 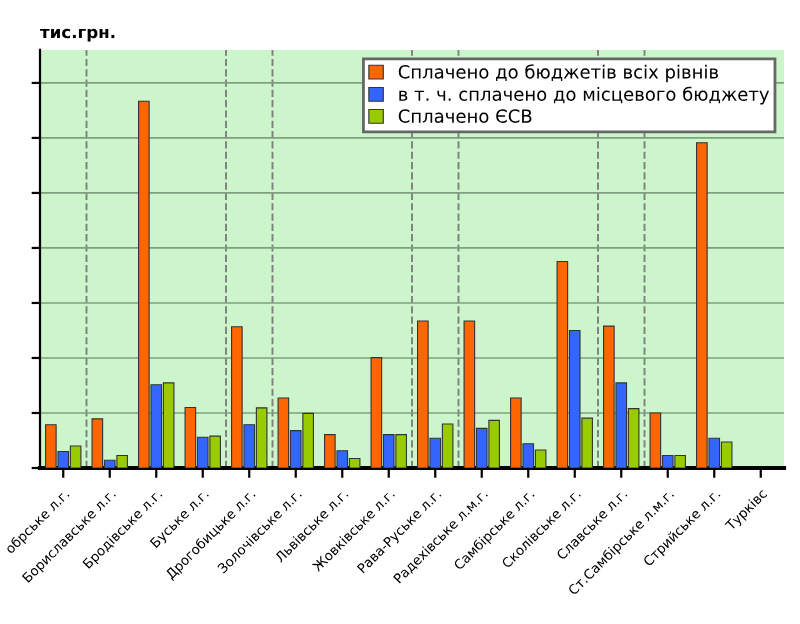 I want to click on y-axis-title: тис.грн., so click(x=77, y=35).